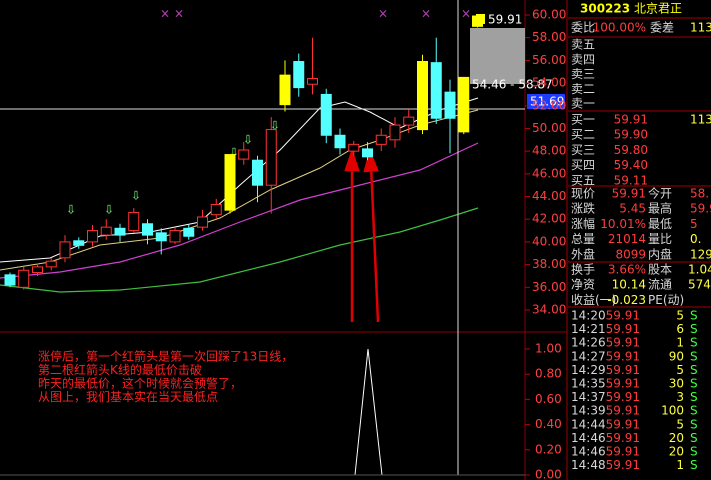 The height and width of the screenshot is (480, 711). Describe the element at coordinates (631, 135) in the screenshot. I see `panel-text: 59.90` at that location.